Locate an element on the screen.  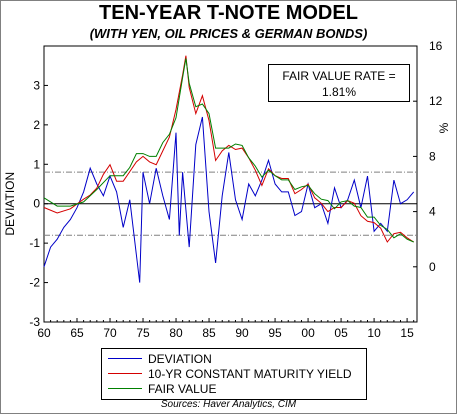
legend-item-fair-value: FAIR VALUE is located at coordinates (162, 388).